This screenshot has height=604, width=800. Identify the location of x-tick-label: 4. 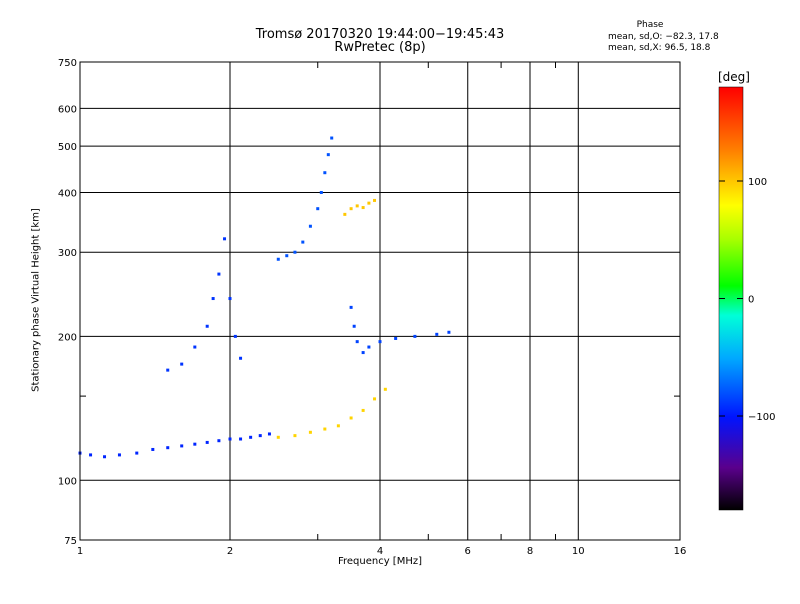
(380, 551).